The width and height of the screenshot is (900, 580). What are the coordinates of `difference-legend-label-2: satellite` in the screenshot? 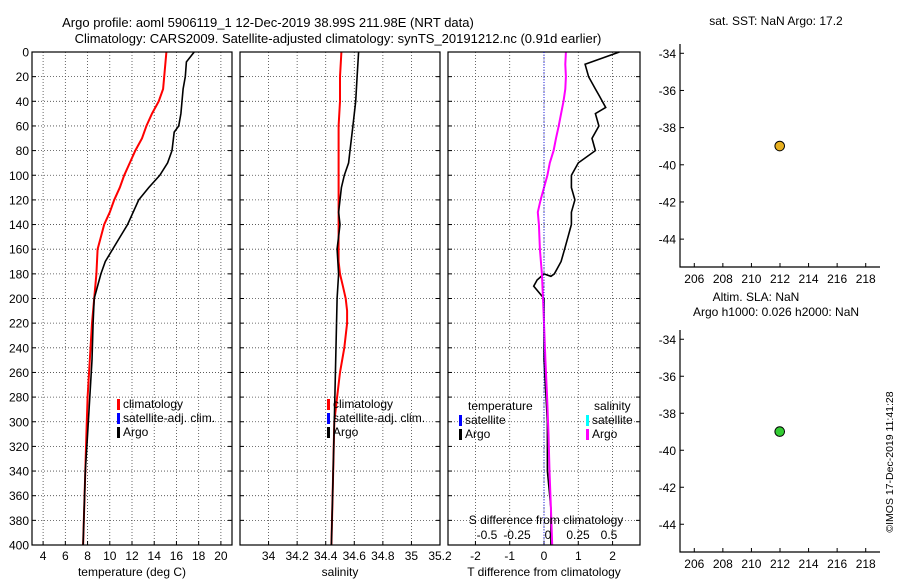 It's located at (612, 420).